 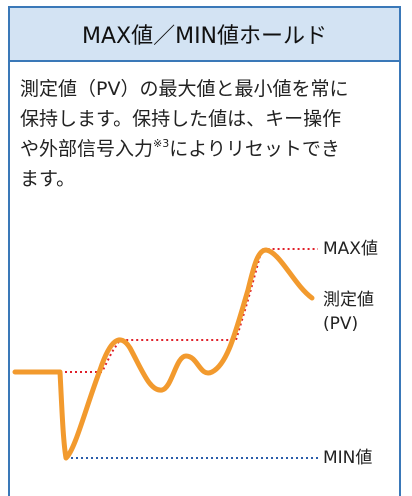 What do you see at coordinates (87, 149) in the screenshot?
I see `text: や外部信号入力` at bounding box center [87, 149].